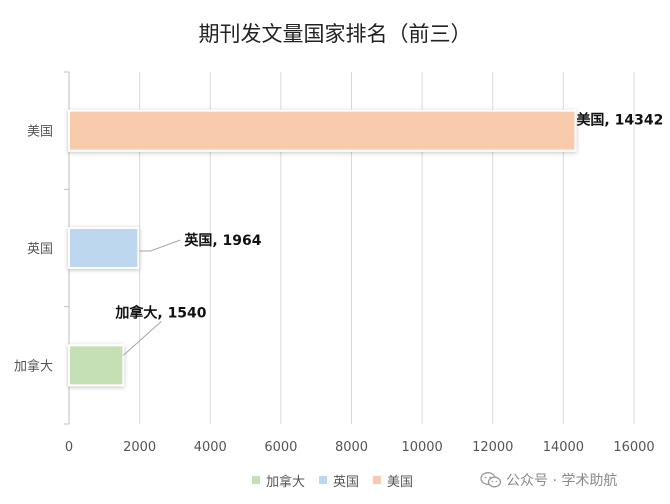 This screenshot has width=670, height=504. What do you see at coordinates (160, 312) in the screenshot?
I see `data-label: 加拿大, 1540` at bounding box center [160, 312].